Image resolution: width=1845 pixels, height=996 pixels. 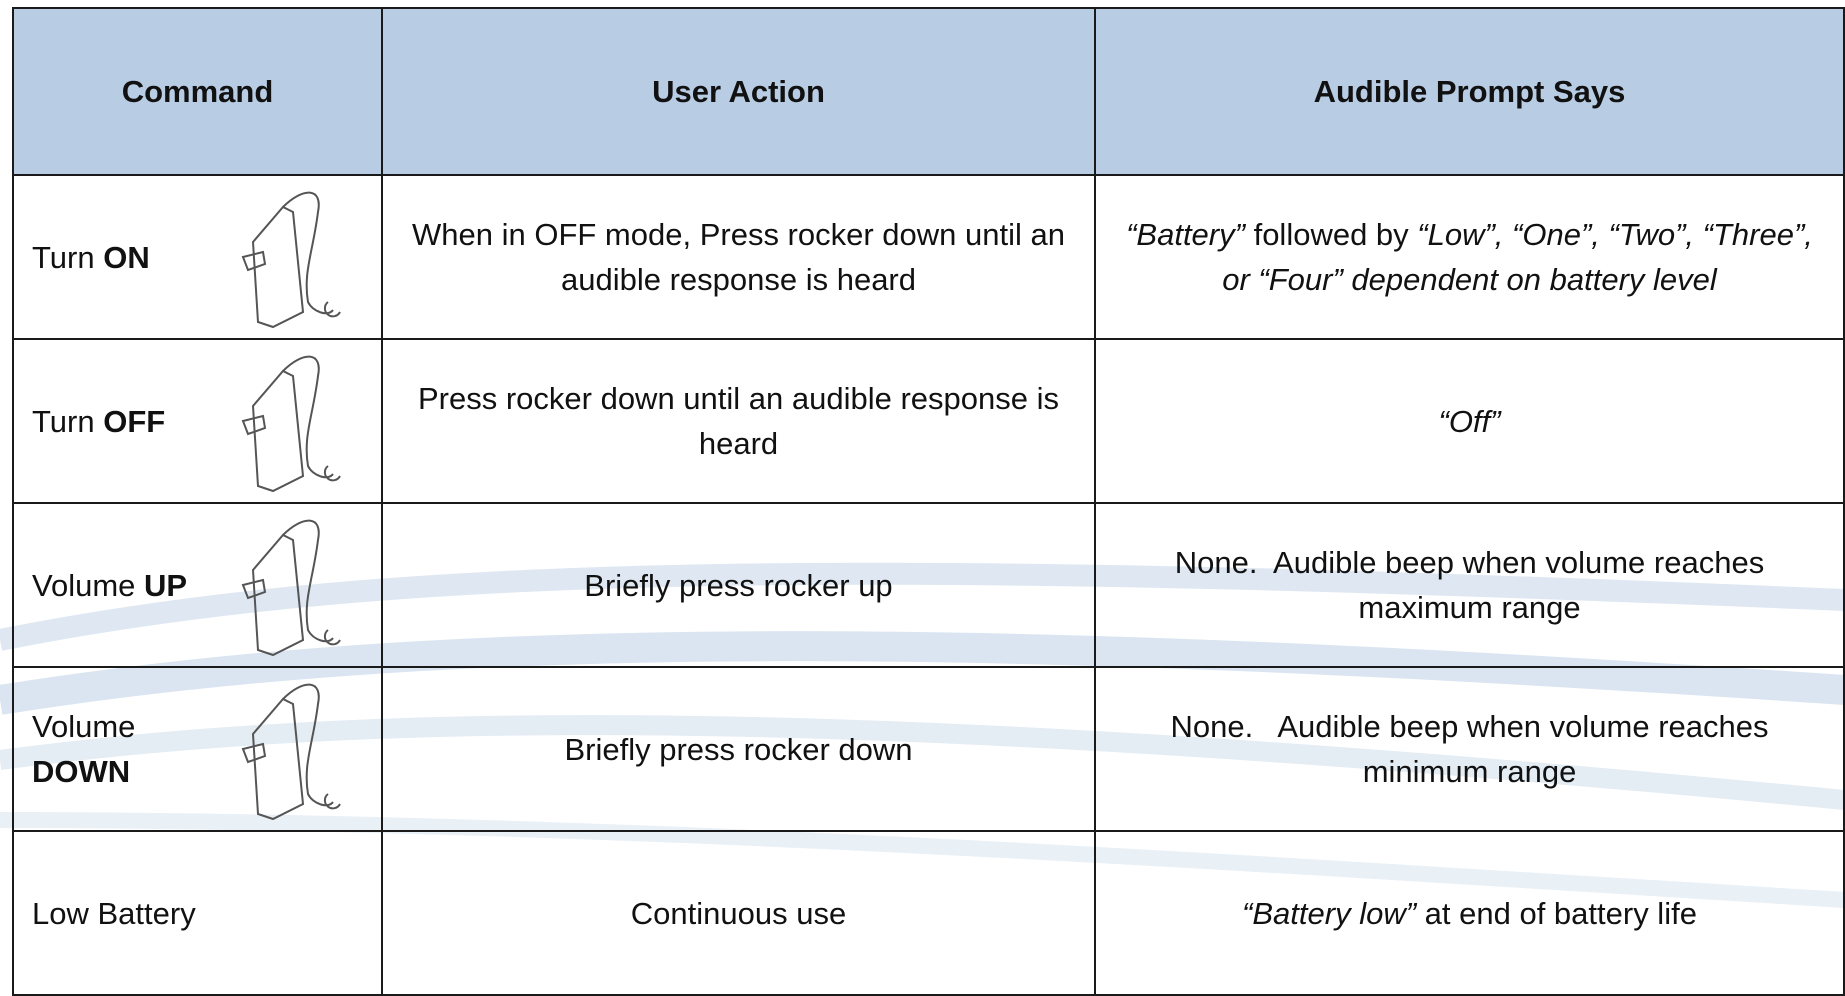 I want to click on command-cell: Volume DOWN, so click(x=197, y=749).